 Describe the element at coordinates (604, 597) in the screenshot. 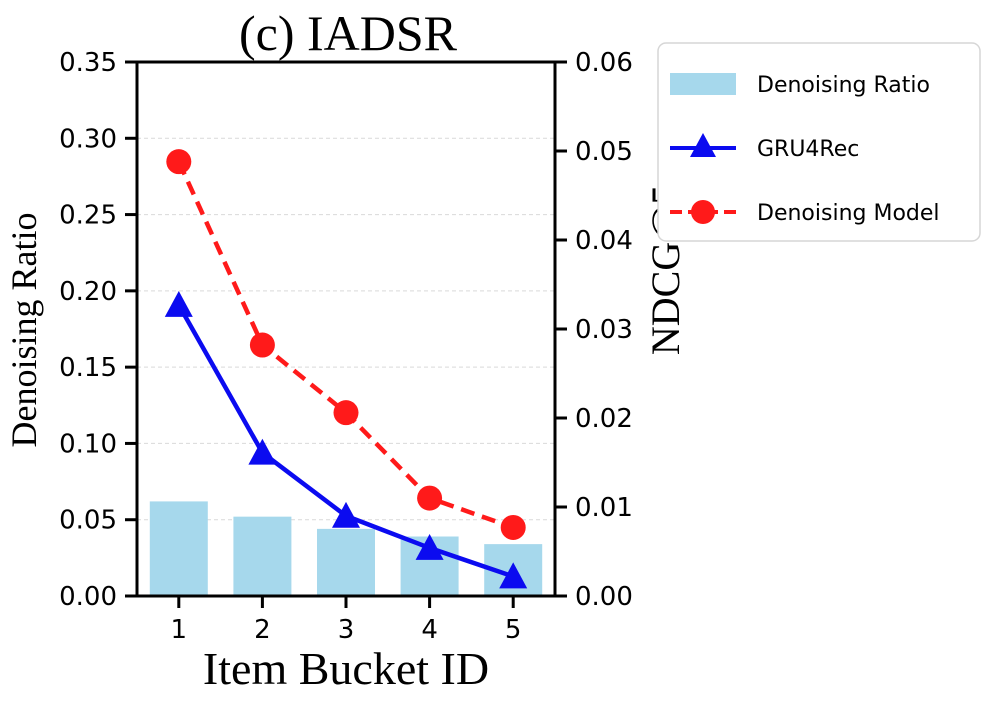

I see `right-tick-label: 0.00` at that location.